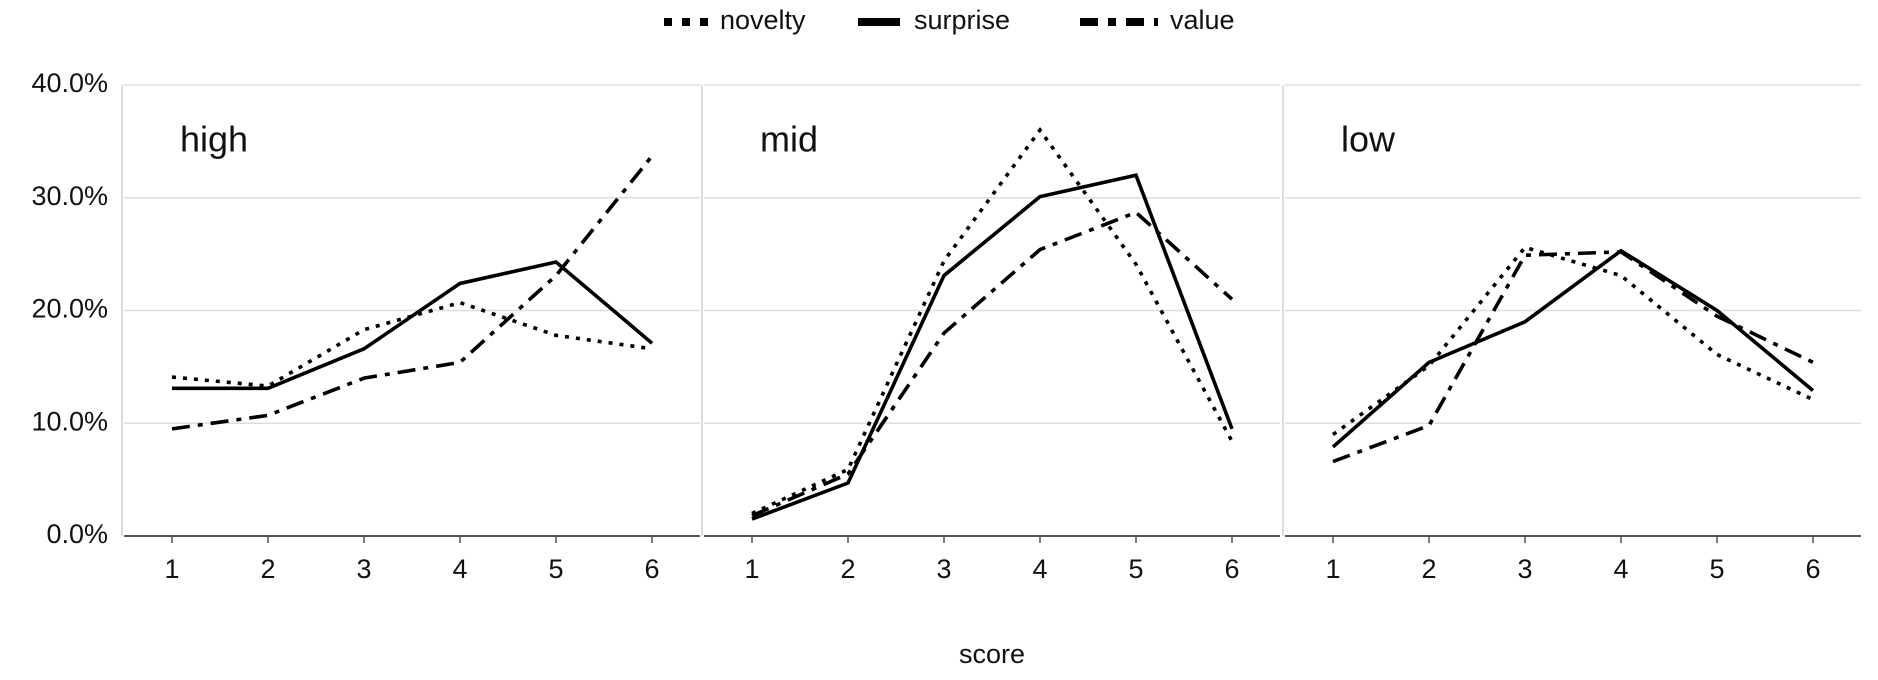  Describe the element at coordinates (992, 654) in the screenshot. I see `x-axis-title: score` at that location.